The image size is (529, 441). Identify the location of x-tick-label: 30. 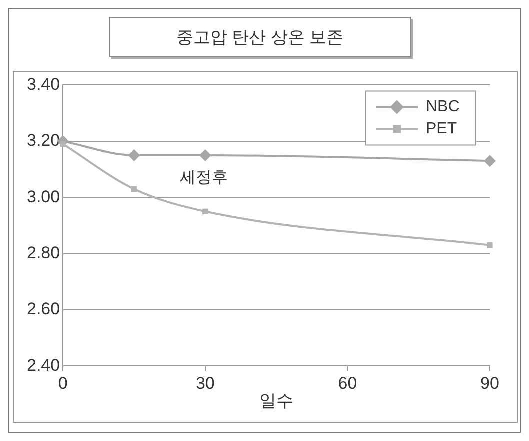
(205, 384).